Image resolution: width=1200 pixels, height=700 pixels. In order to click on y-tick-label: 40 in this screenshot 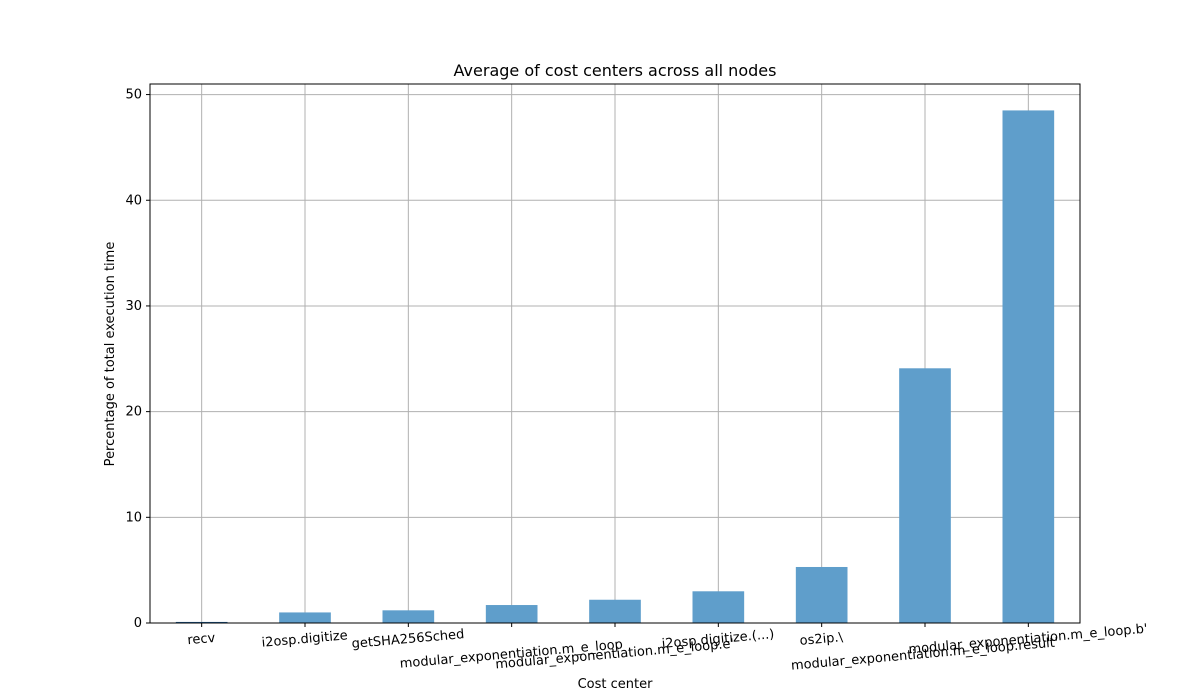, I will do `click(133, 200)`.